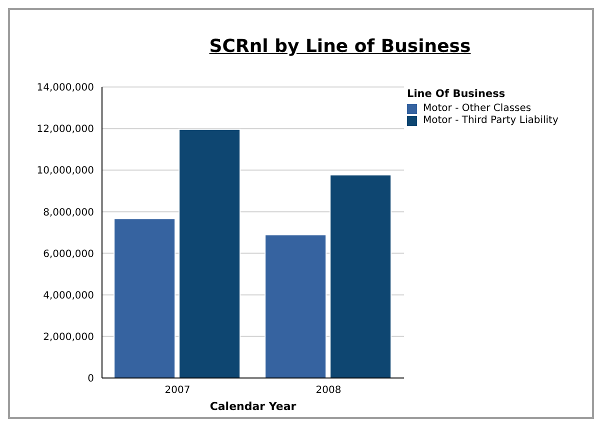  I want to click on legend-title: Line Of Business, so click(456, 94).